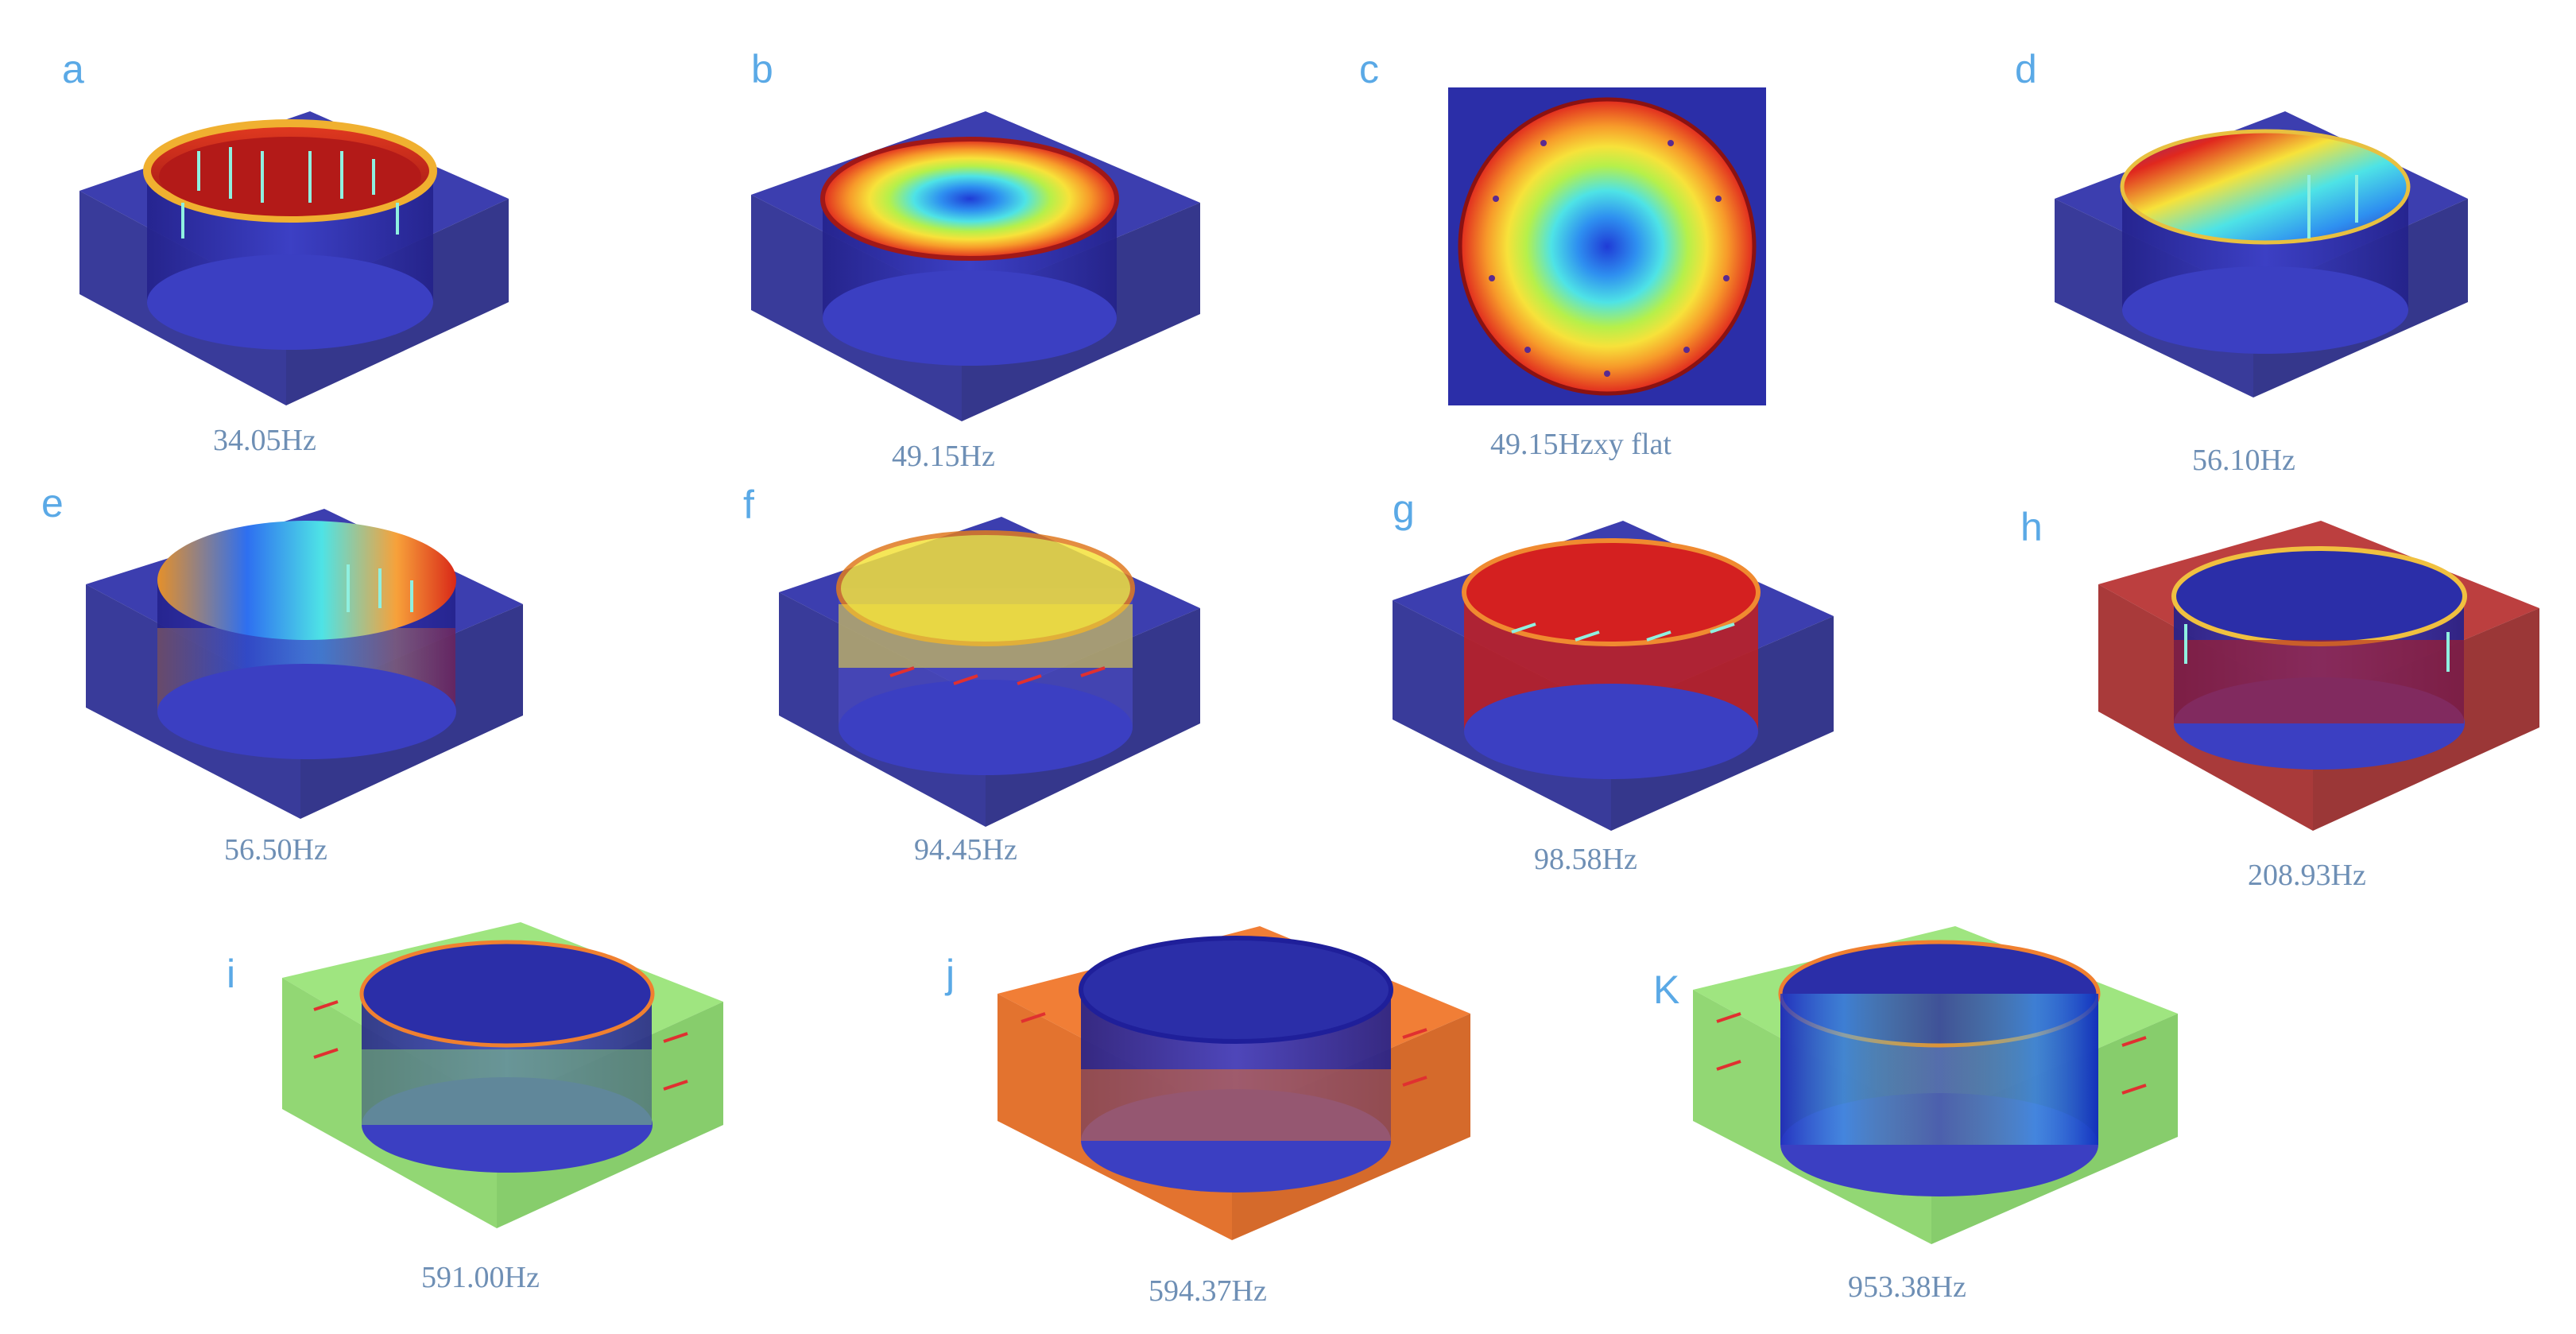 Image resolution: width=2576 pixels, height=1334 pixels. What do you see at coordinates (950, 974) in the screenshot?
I see `panel-letter-j: j` at bounding box center [950, 974].